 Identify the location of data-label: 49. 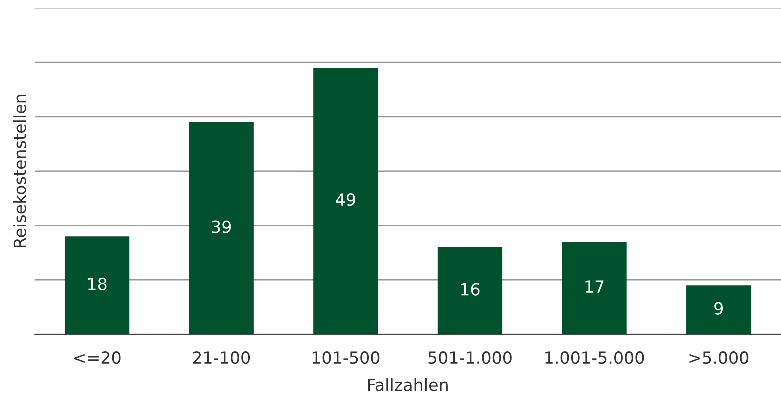
(346, 200).